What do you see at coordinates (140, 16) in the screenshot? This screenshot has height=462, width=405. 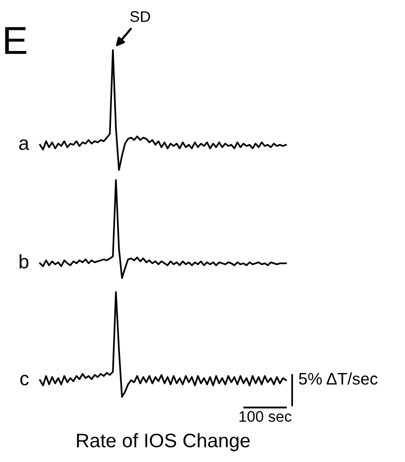 I see `text: SD` at bounding box center [140, 16].